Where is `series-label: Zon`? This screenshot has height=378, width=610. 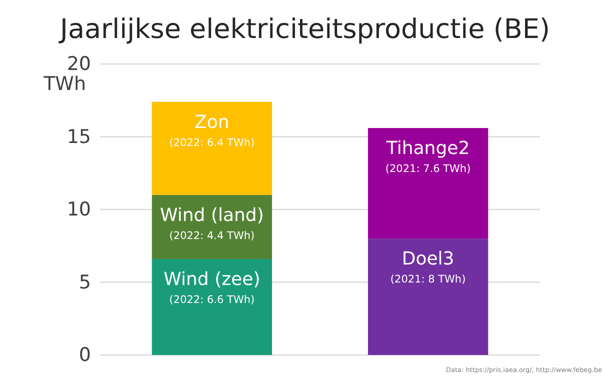
series-label: Zon is located at coordinates (212, 122).